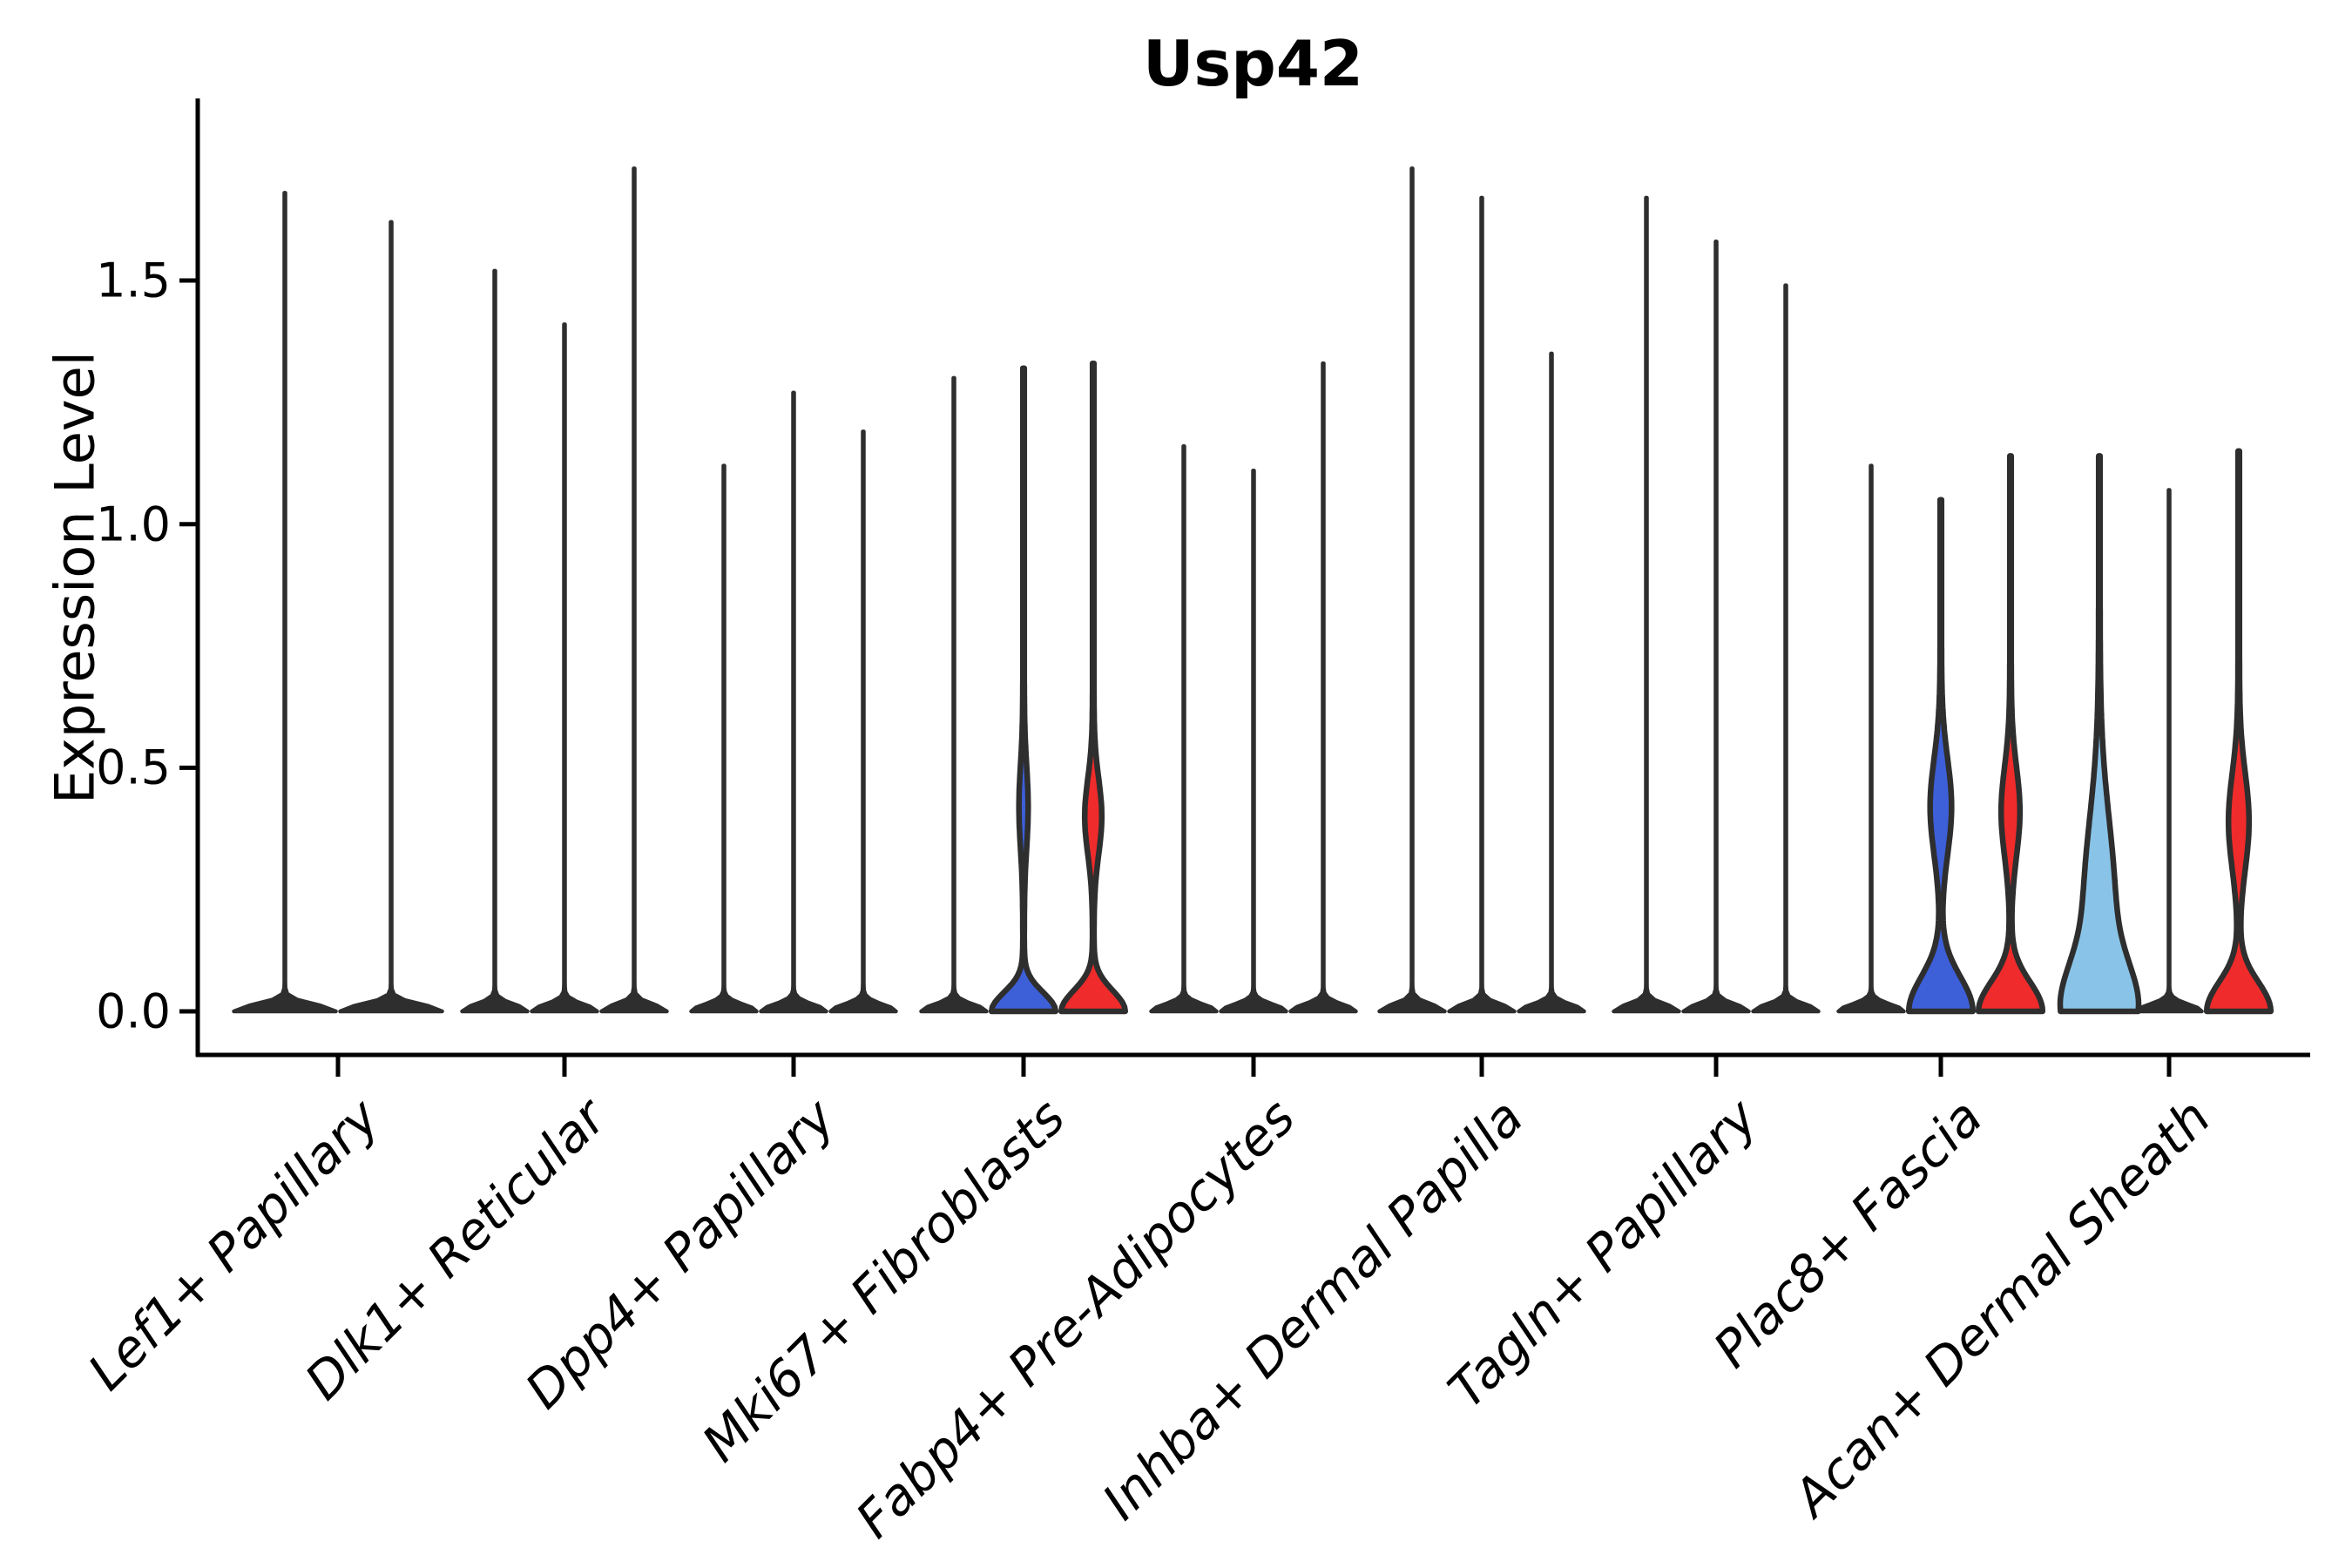 This screenshot has width=2352, height=1568. Describe the element at coordinates (1253, 64) in the screenshot. I see `chart-title: Usp42` at that location.